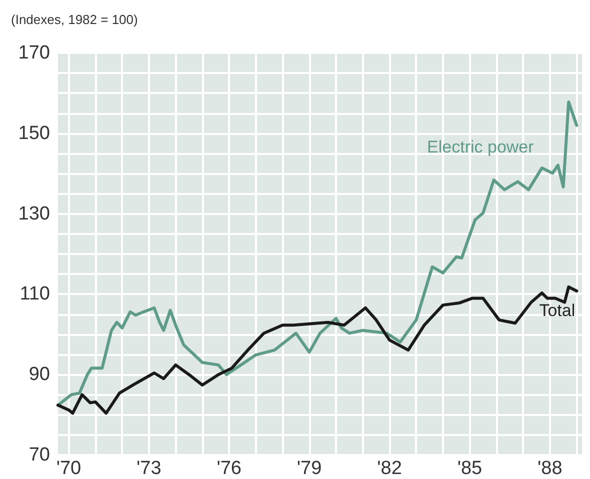 The height and width of the screenshot is (479, 590). Describe the element at coordinates (557, 310) in the screenshot. I see `series-label: Total` at that location.